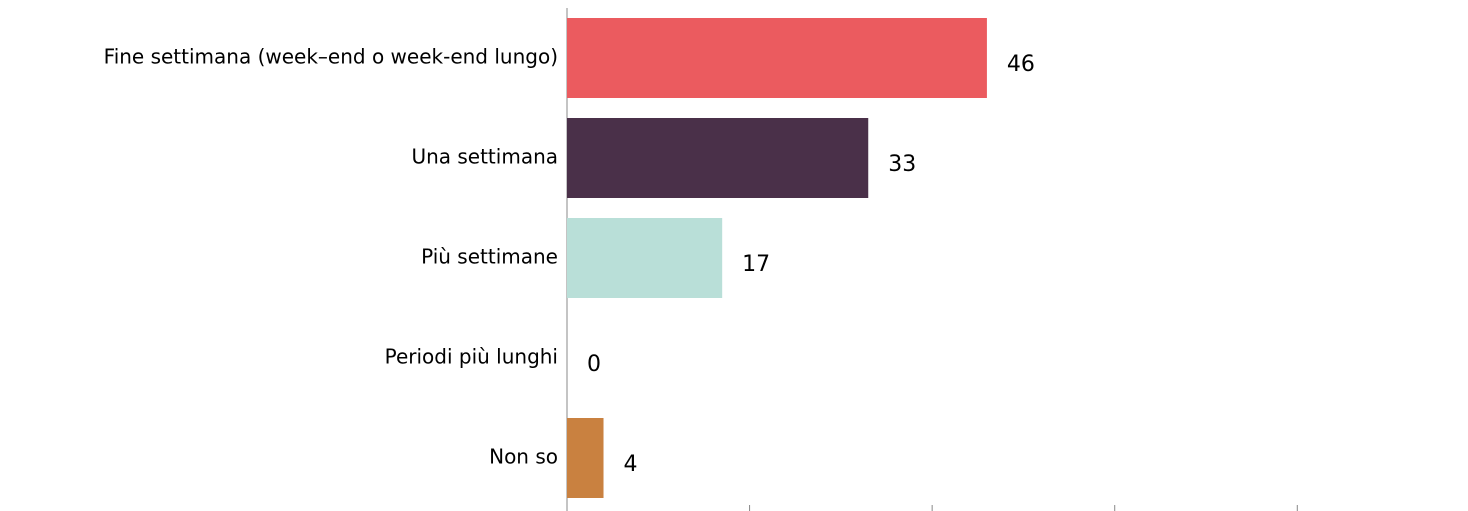 This screenshot has height=511, width=1468. Describe the element at coordinates (902, 164) in the screenshot. I see `value-label: 33` at that location.